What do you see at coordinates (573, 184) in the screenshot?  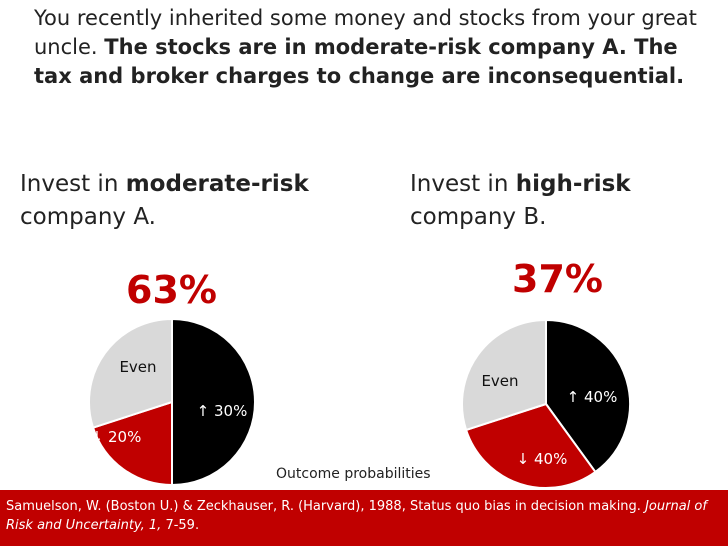 I see `option-b-emphasis: high-risk` at bounding box center [573, 184].